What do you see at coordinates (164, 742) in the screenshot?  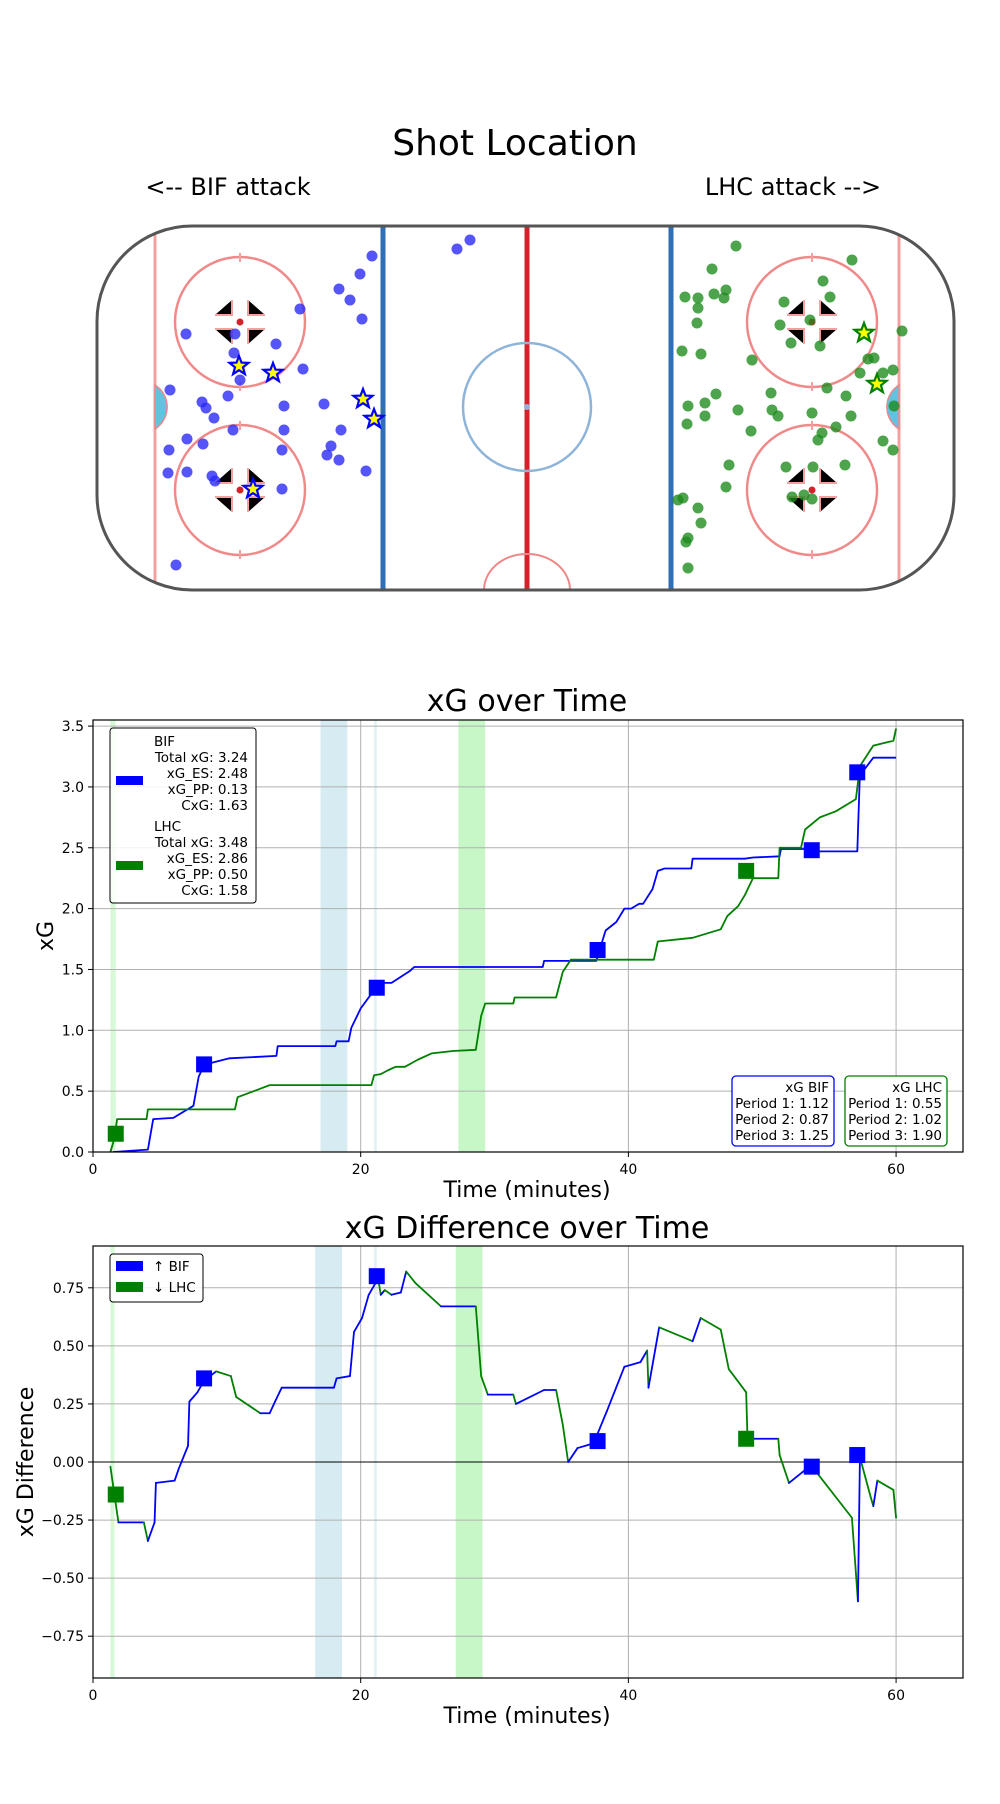 I see `legend-line: BIF` at bounding box center [164, 742].